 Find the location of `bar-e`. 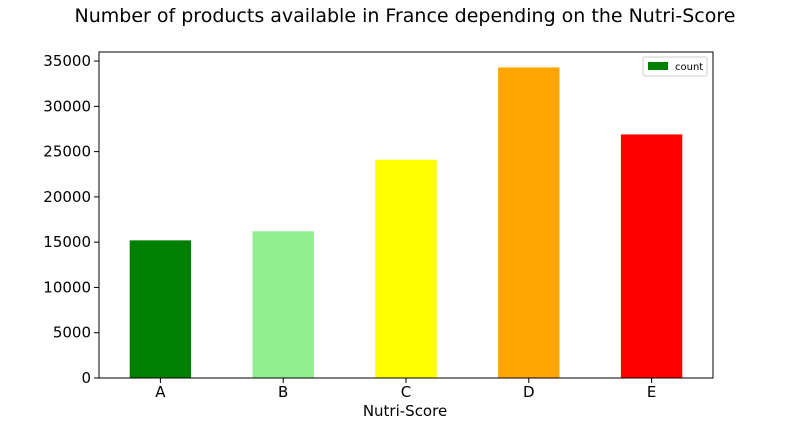

bar-e is located at coordinates (651, 256).